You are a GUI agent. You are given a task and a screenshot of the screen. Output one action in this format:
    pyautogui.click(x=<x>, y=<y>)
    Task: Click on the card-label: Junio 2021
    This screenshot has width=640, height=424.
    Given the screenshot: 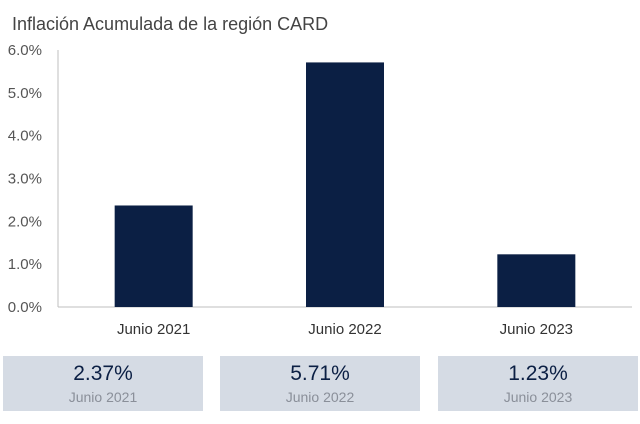 What is the action you would take?
    pyautogui.click(x=103, y=397)
    